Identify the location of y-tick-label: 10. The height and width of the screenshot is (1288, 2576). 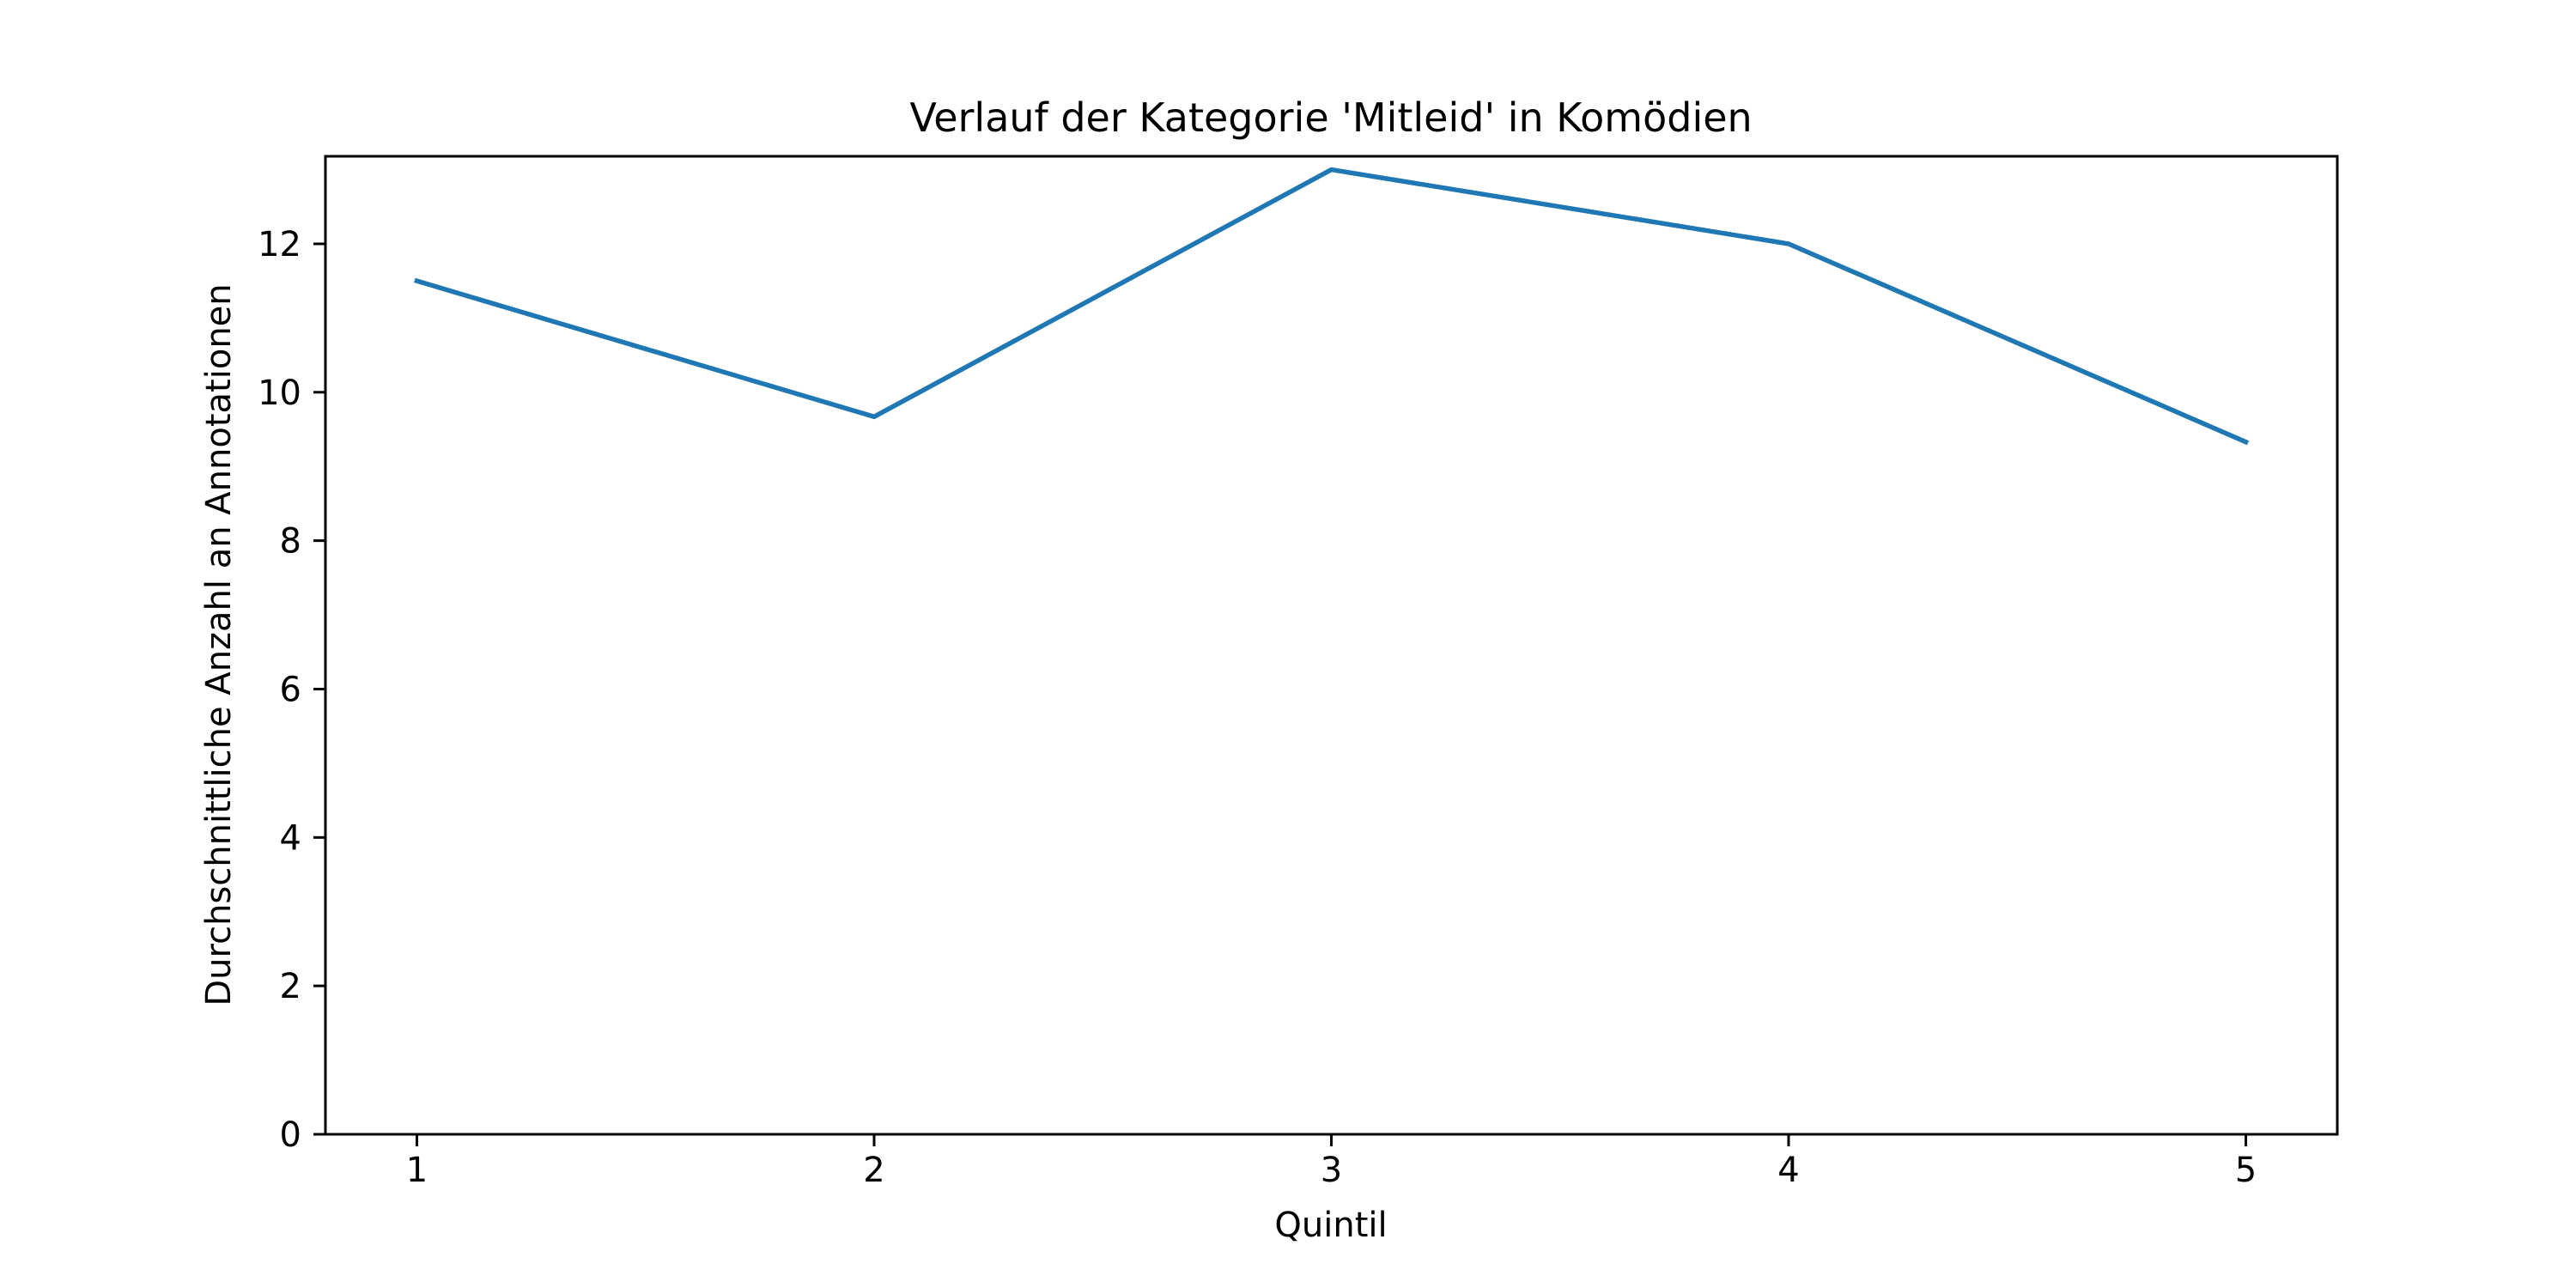
(280, 393).